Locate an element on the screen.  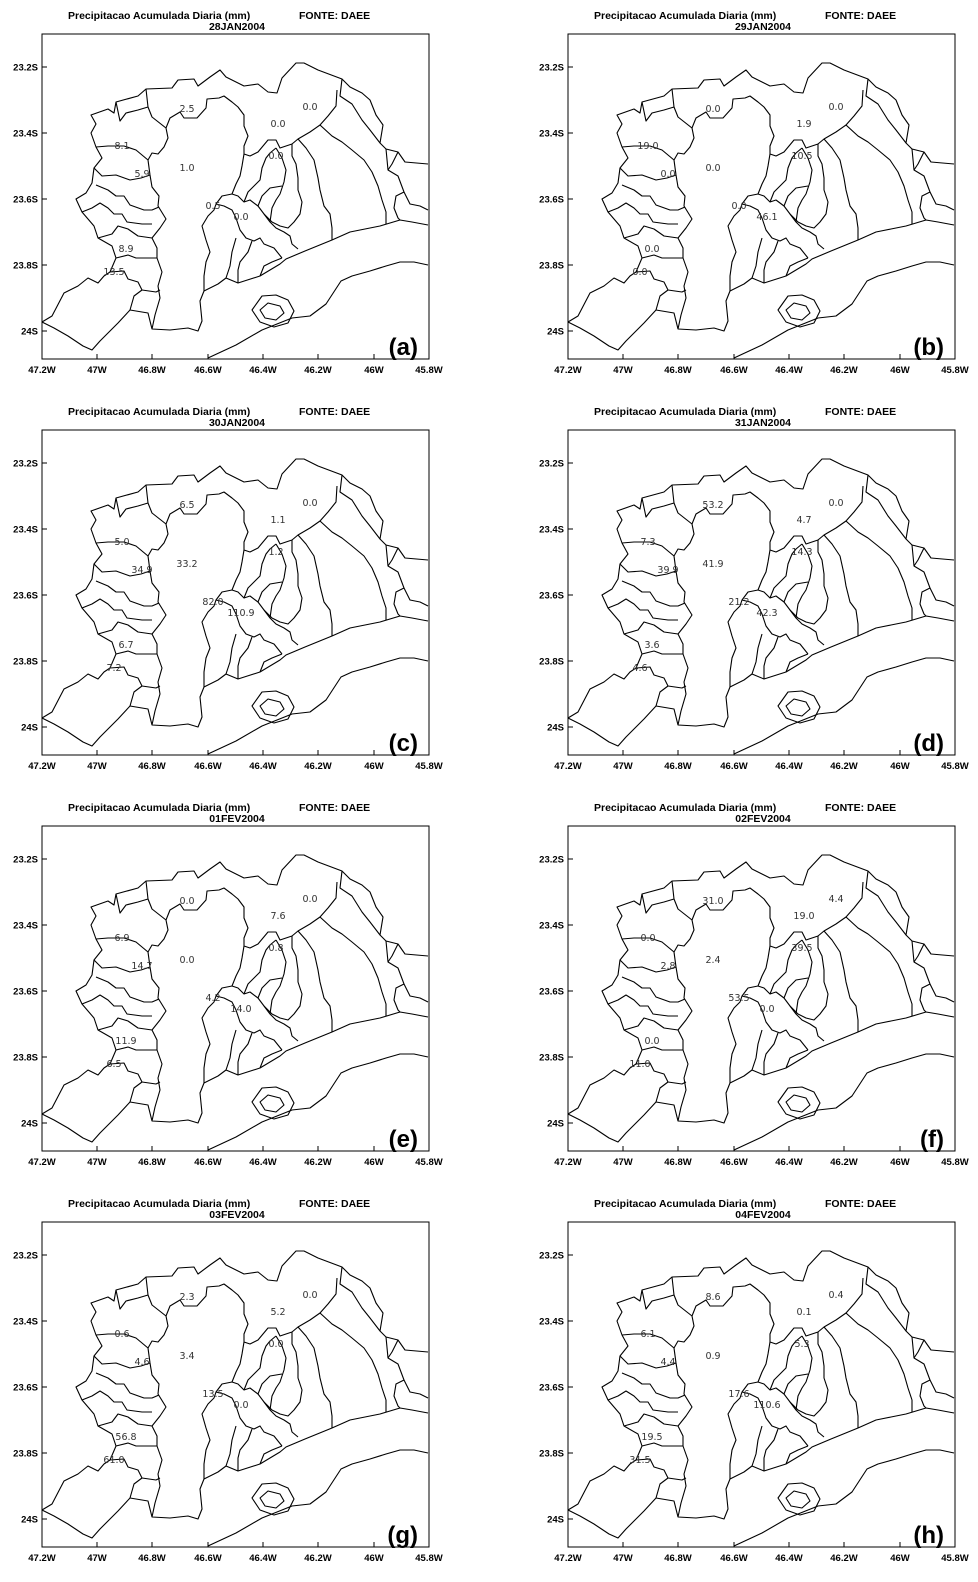
station-value: 5.3 is located at coordinates (801, 1344).